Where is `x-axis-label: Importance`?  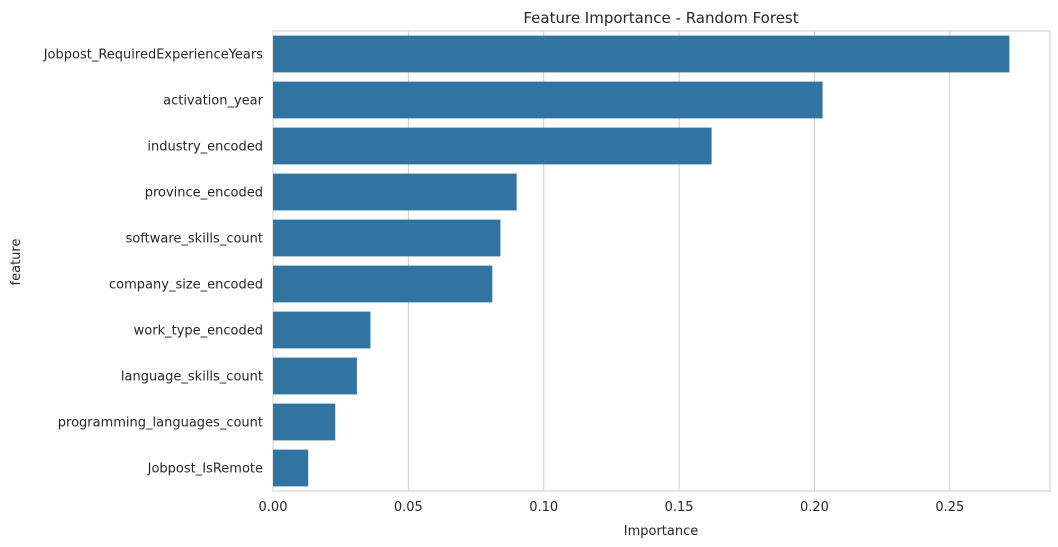 x-axis-label: Importance is located at coordinates (661, 531).